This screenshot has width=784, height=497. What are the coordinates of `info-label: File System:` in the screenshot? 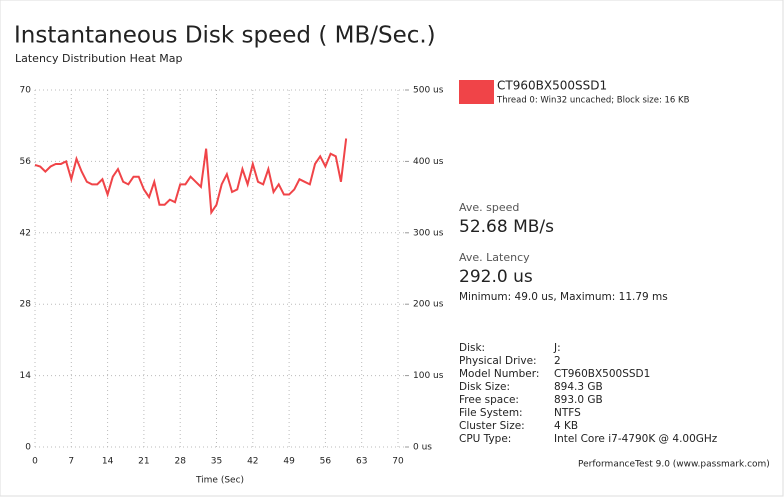 It's located at (491, 413).